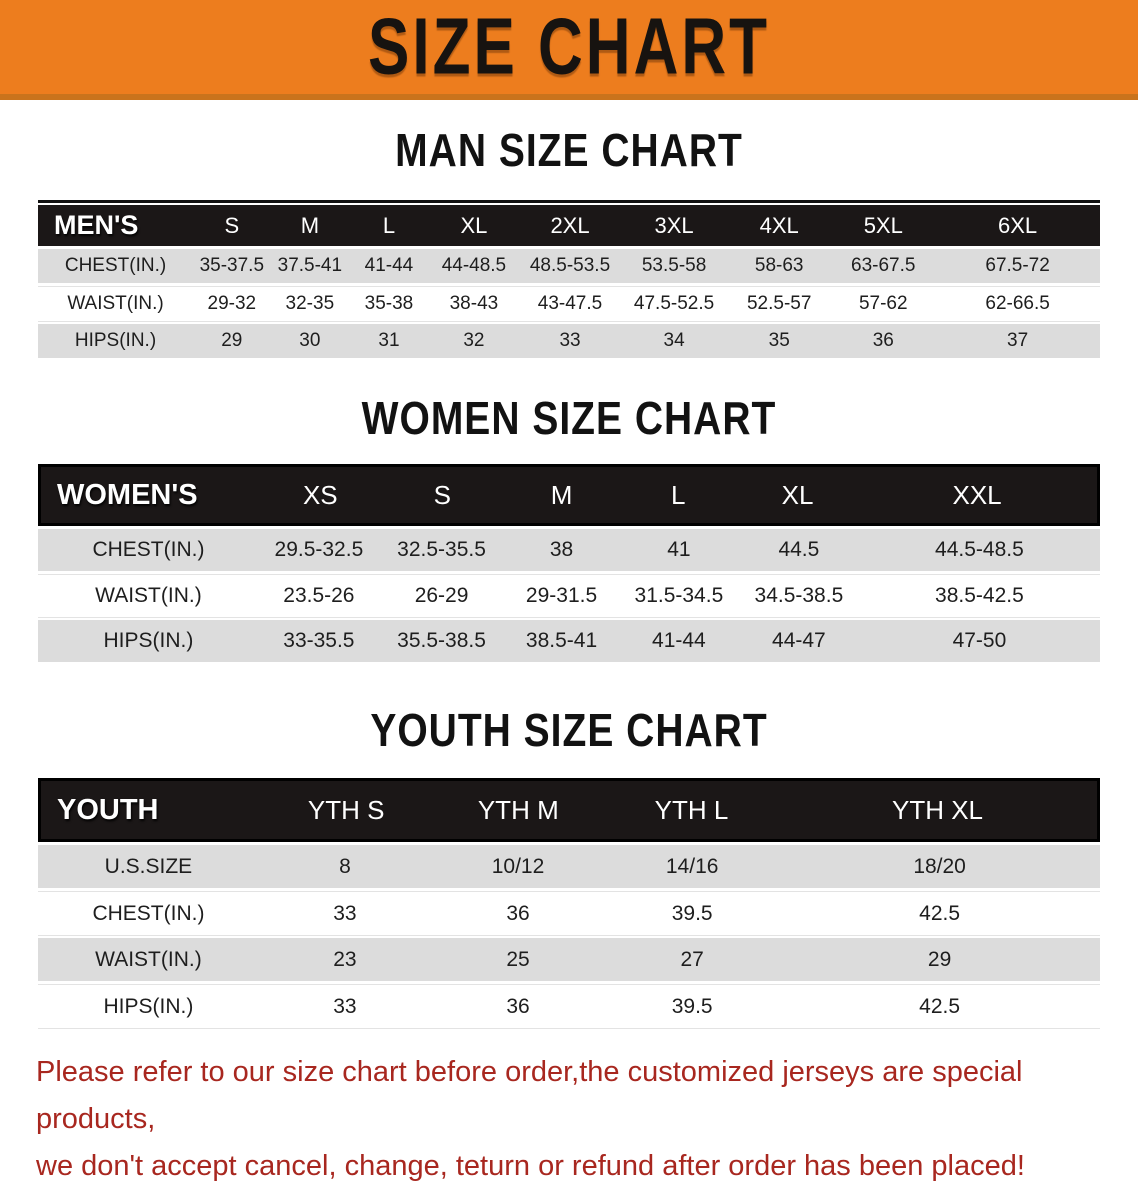 Image resolution: width=1138 pixels, height=1190 pixels. Describe the element at coordinates (799, 640) in the screenshot. I see `cell-value: 44-47` at that location.